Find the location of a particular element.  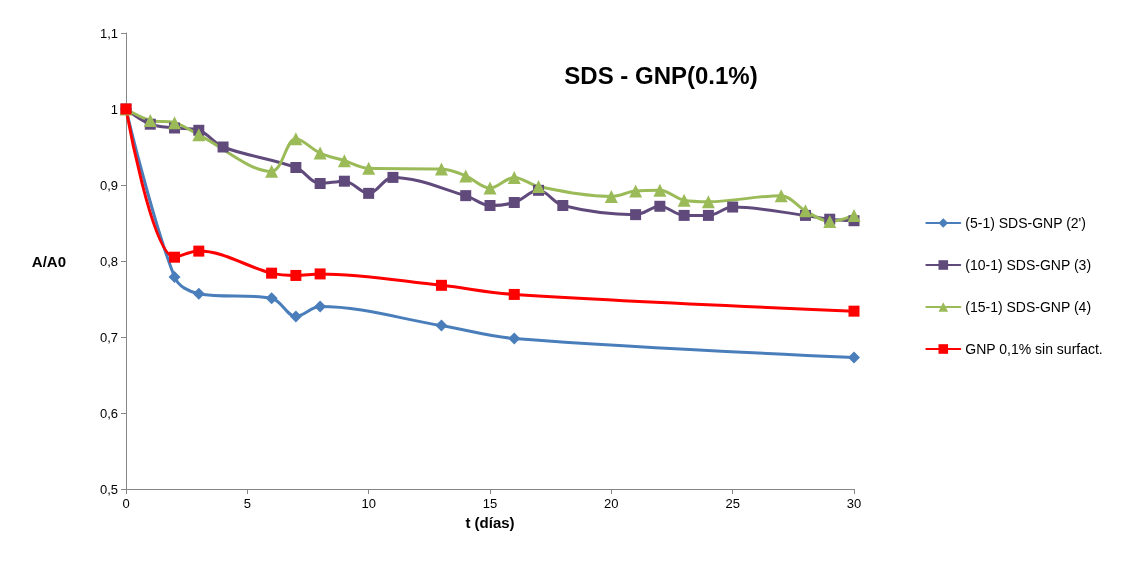

y-tick-label: 0,5 is located at coordinates (108, 489).